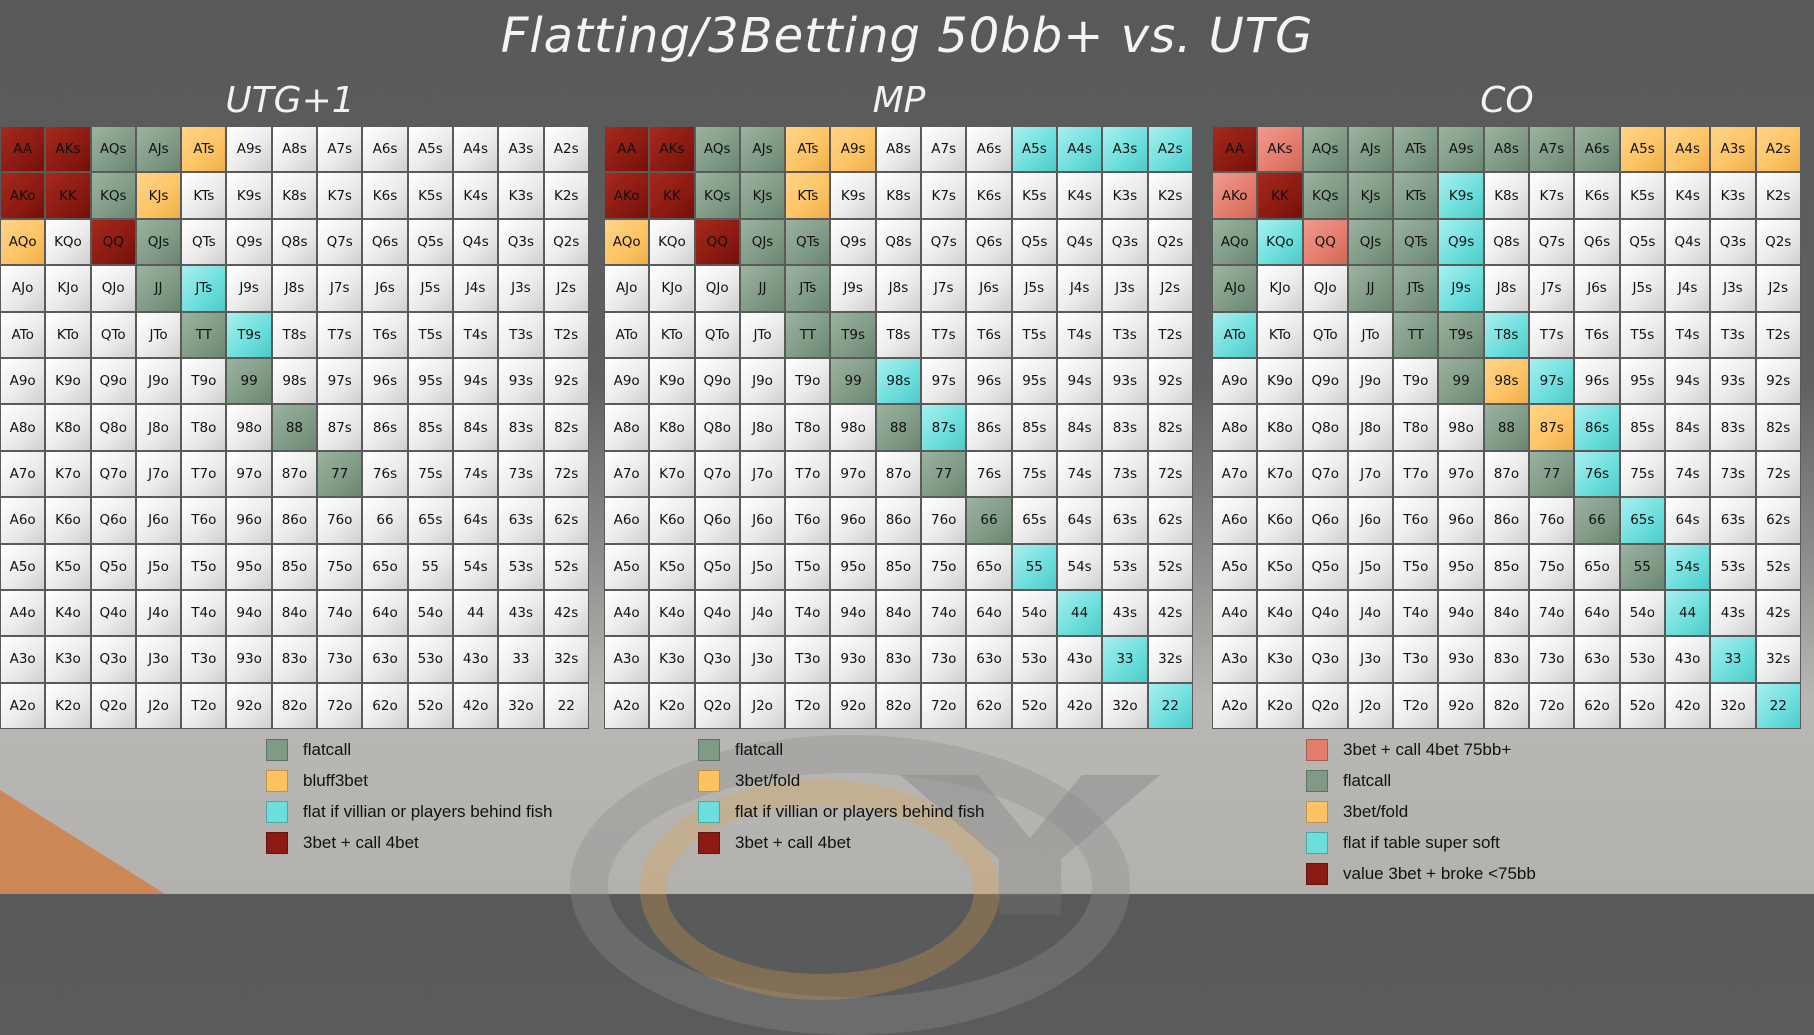 Image resolution: width=1814 pixels, height=1035 pixels. Describe the element at coordinates (944, 288) in the screenshot. I see `hand-cell-j7s: J7s` at that location.